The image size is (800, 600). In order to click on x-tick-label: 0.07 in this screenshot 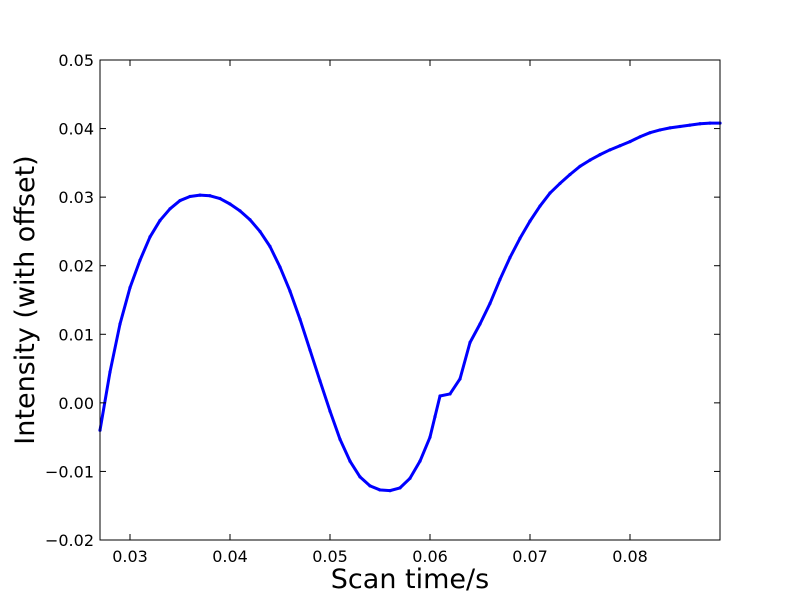, I will do `click(530, 556)`.